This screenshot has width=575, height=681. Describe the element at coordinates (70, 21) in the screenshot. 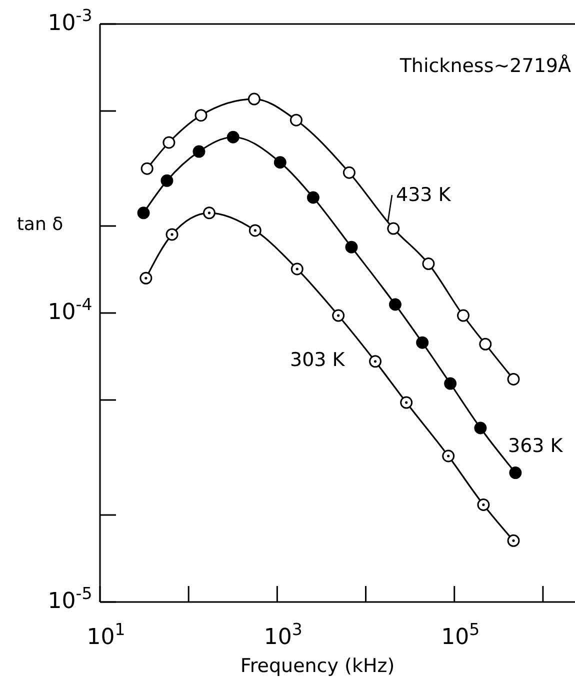

I see `y-tick-label: 10$^{-3}$` at that location.